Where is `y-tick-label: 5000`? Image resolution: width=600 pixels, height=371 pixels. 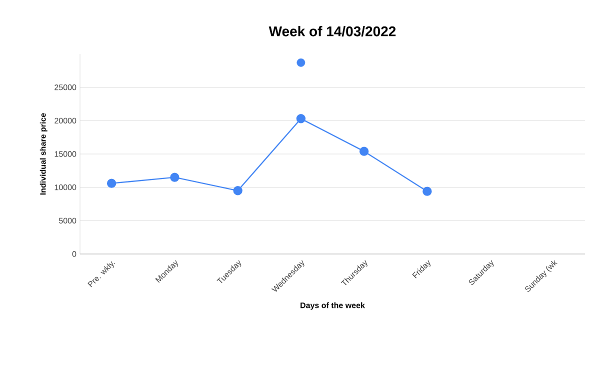 y-tick-label: 5000 is located at coordinates (67, 221).